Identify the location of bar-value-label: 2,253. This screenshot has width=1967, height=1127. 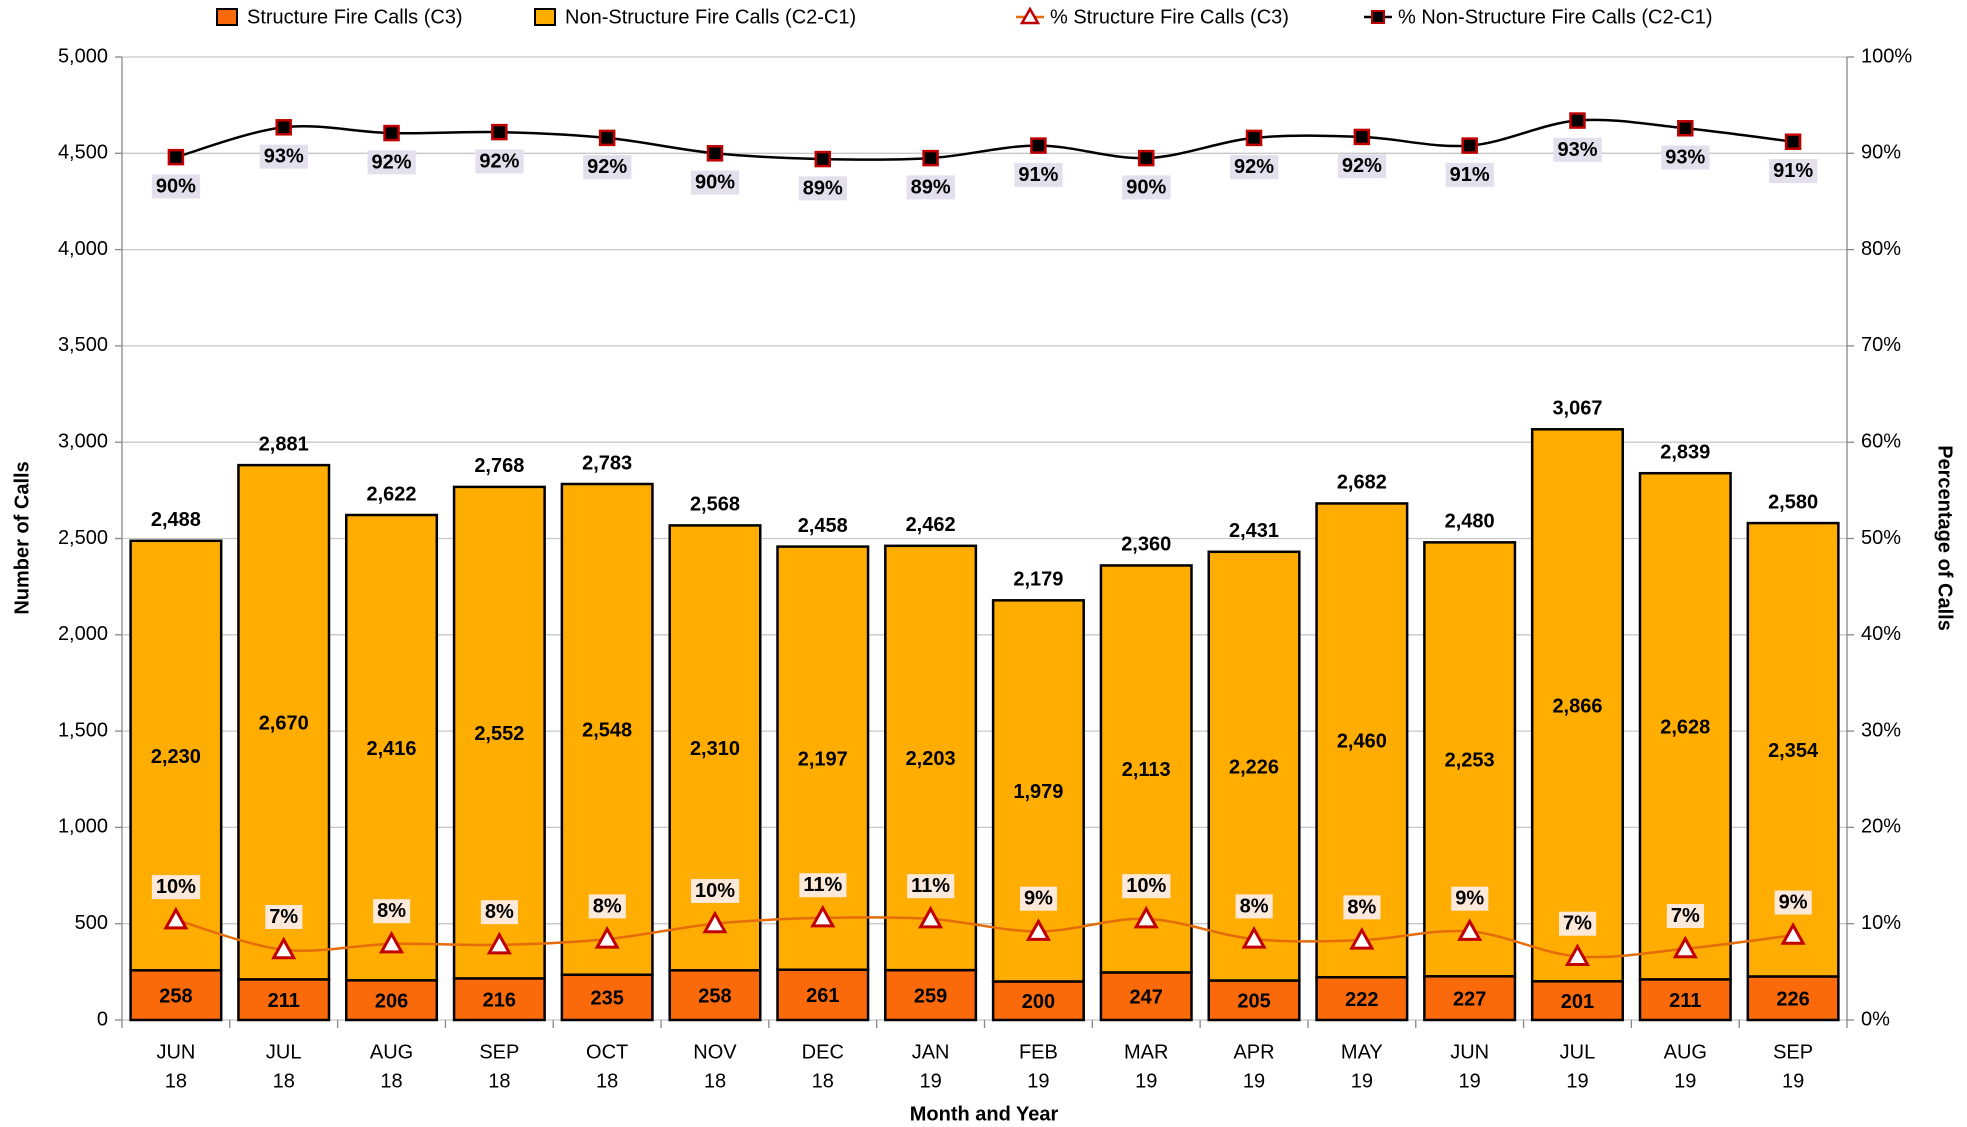
(1470, 761).